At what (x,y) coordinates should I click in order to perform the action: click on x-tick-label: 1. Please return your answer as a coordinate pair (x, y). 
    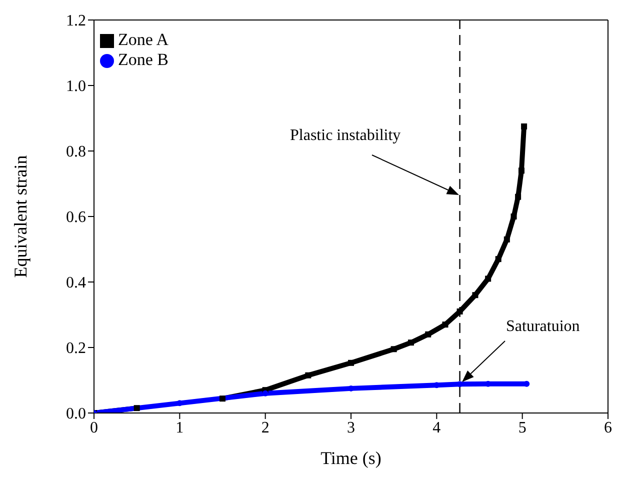
    Looking at the image, I should click on (180, 427).